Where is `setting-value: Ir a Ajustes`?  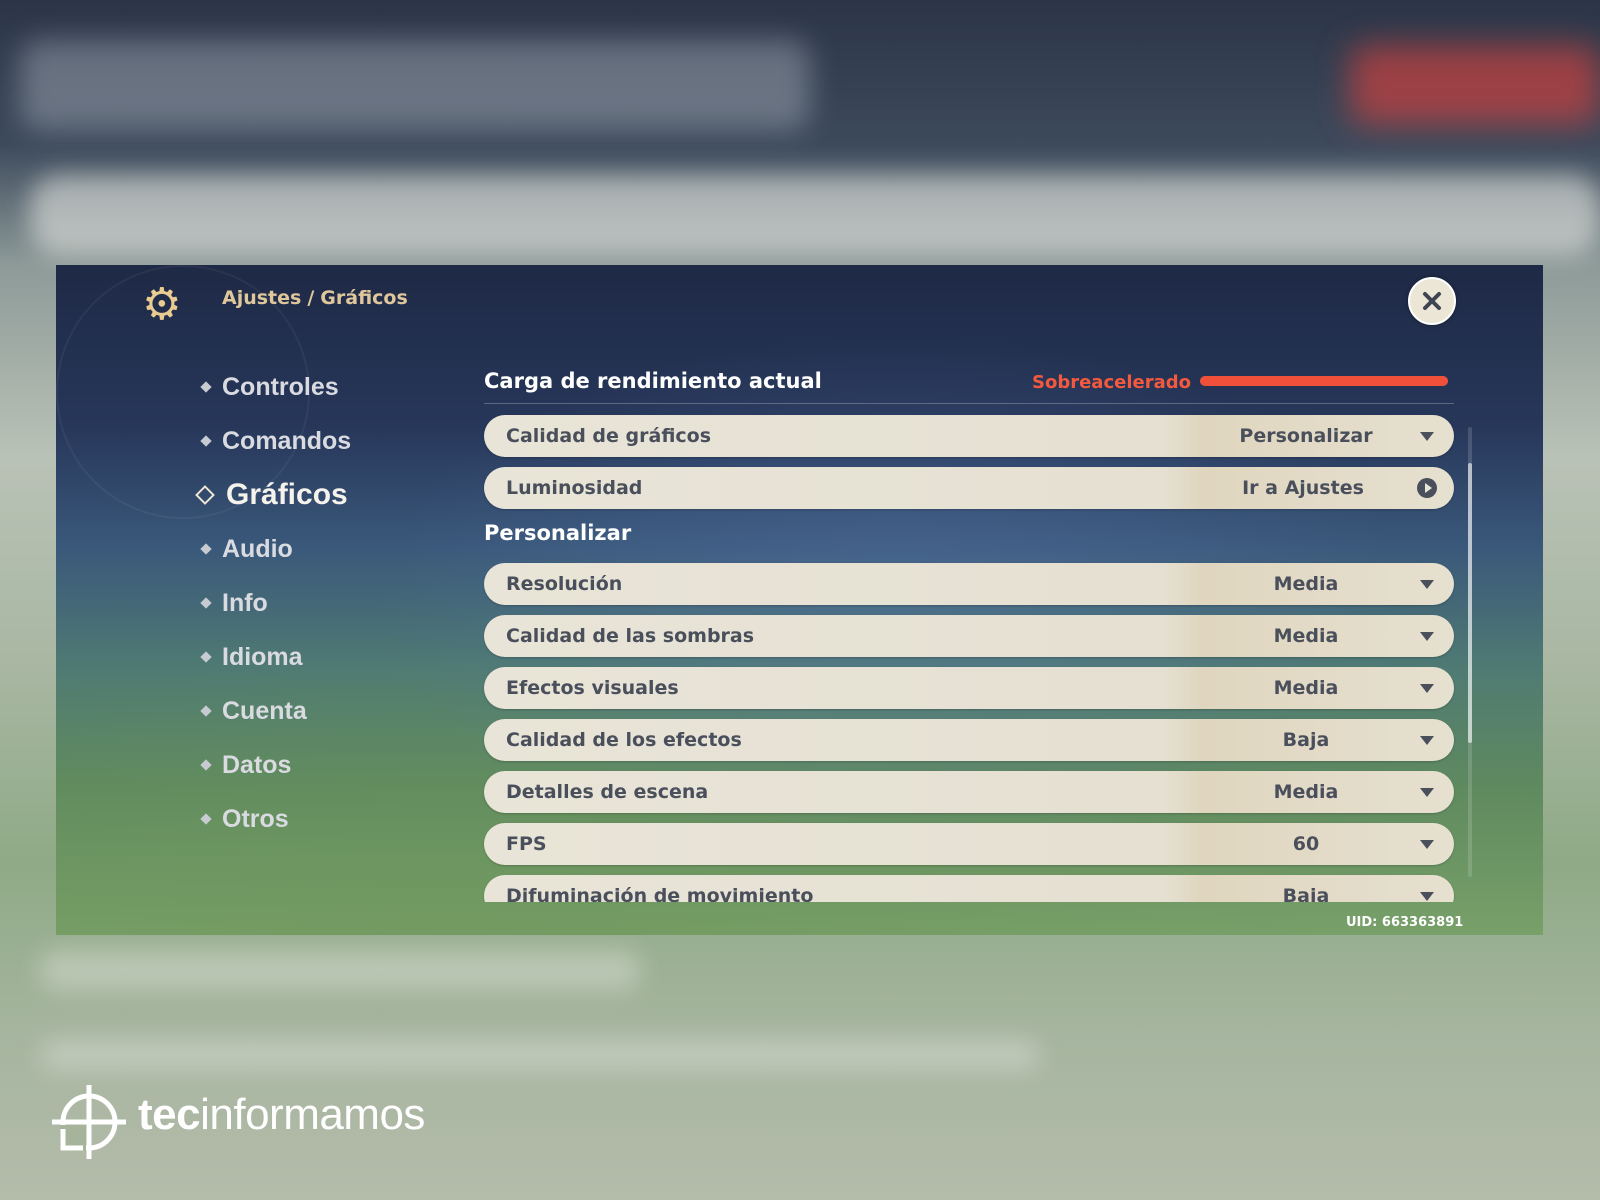 setting-value: Ir a Ajustes is located at coordinates (1303, 488).